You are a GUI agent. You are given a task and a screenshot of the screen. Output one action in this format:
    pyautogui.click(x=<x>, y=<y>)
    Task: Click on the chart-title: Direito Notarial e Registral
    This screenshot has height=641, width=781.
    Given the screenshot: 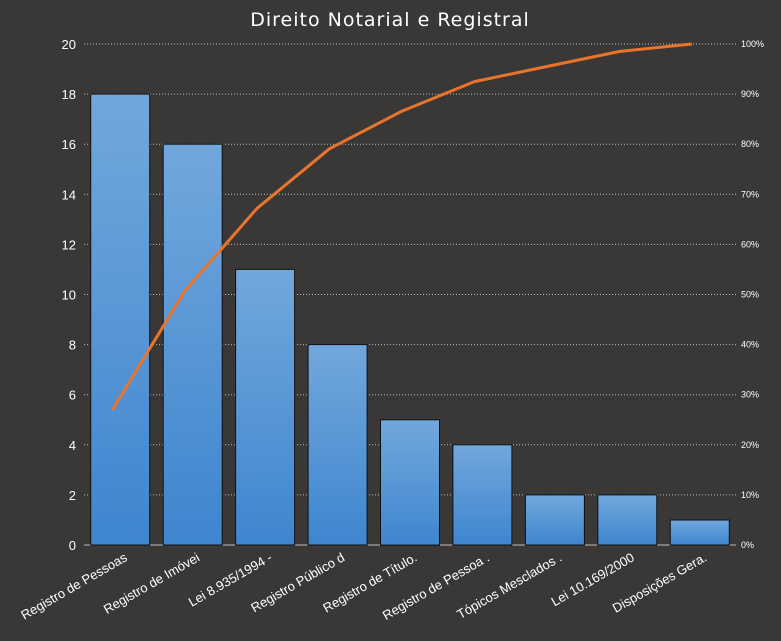 What is the action you would take?
    pyautogui.click(x=390, y=20)
    